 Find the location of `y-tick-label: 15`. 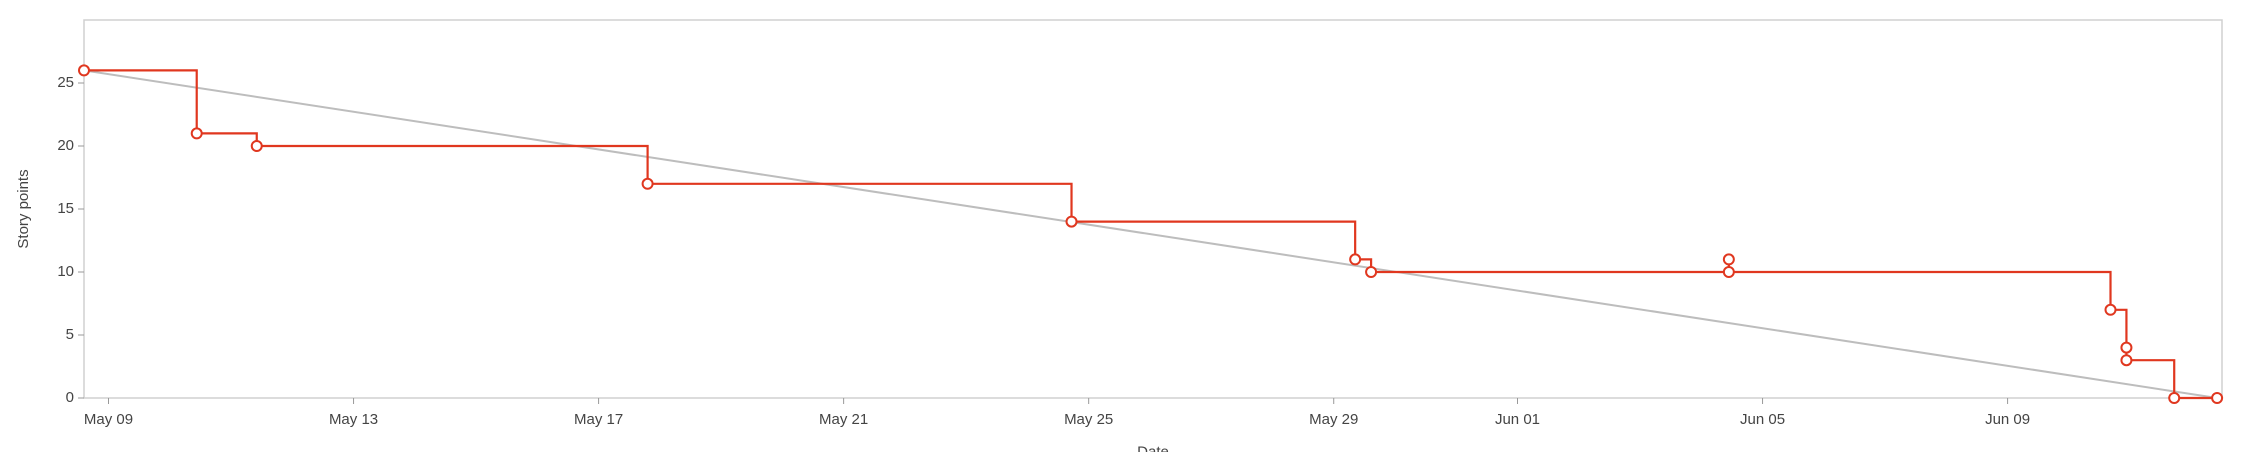

y-tick-label: 15 is located at coordinates (65, 208).